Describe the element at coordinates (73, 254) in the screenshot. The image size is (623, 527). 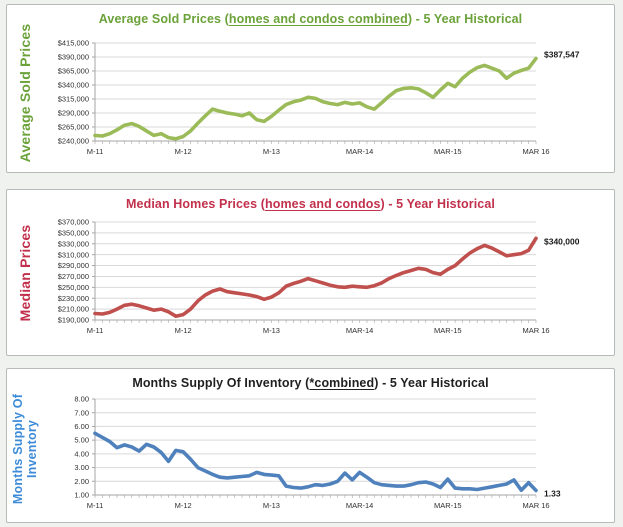
I see `y-tick-label: $310,000` at that location.